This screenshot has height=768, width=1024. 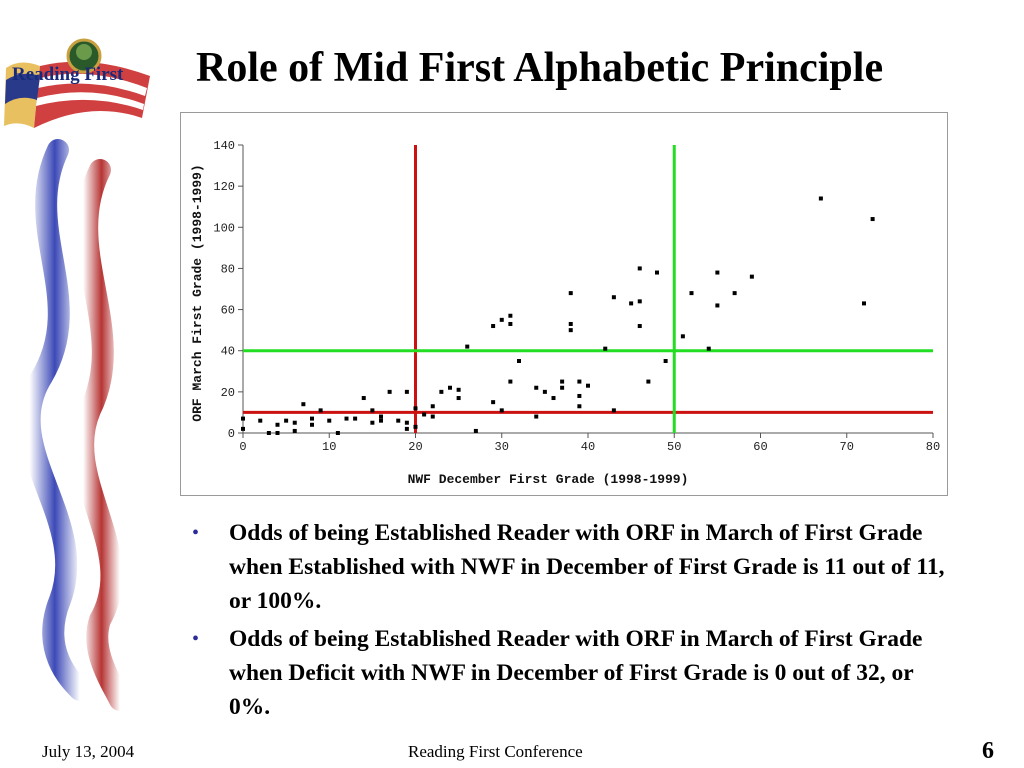 What do you see at coordinates (197, 292) in the screenshot?
I see `y-axis-label: ORF March First Grade (1998-1999)` at bounding box center [197, 292].